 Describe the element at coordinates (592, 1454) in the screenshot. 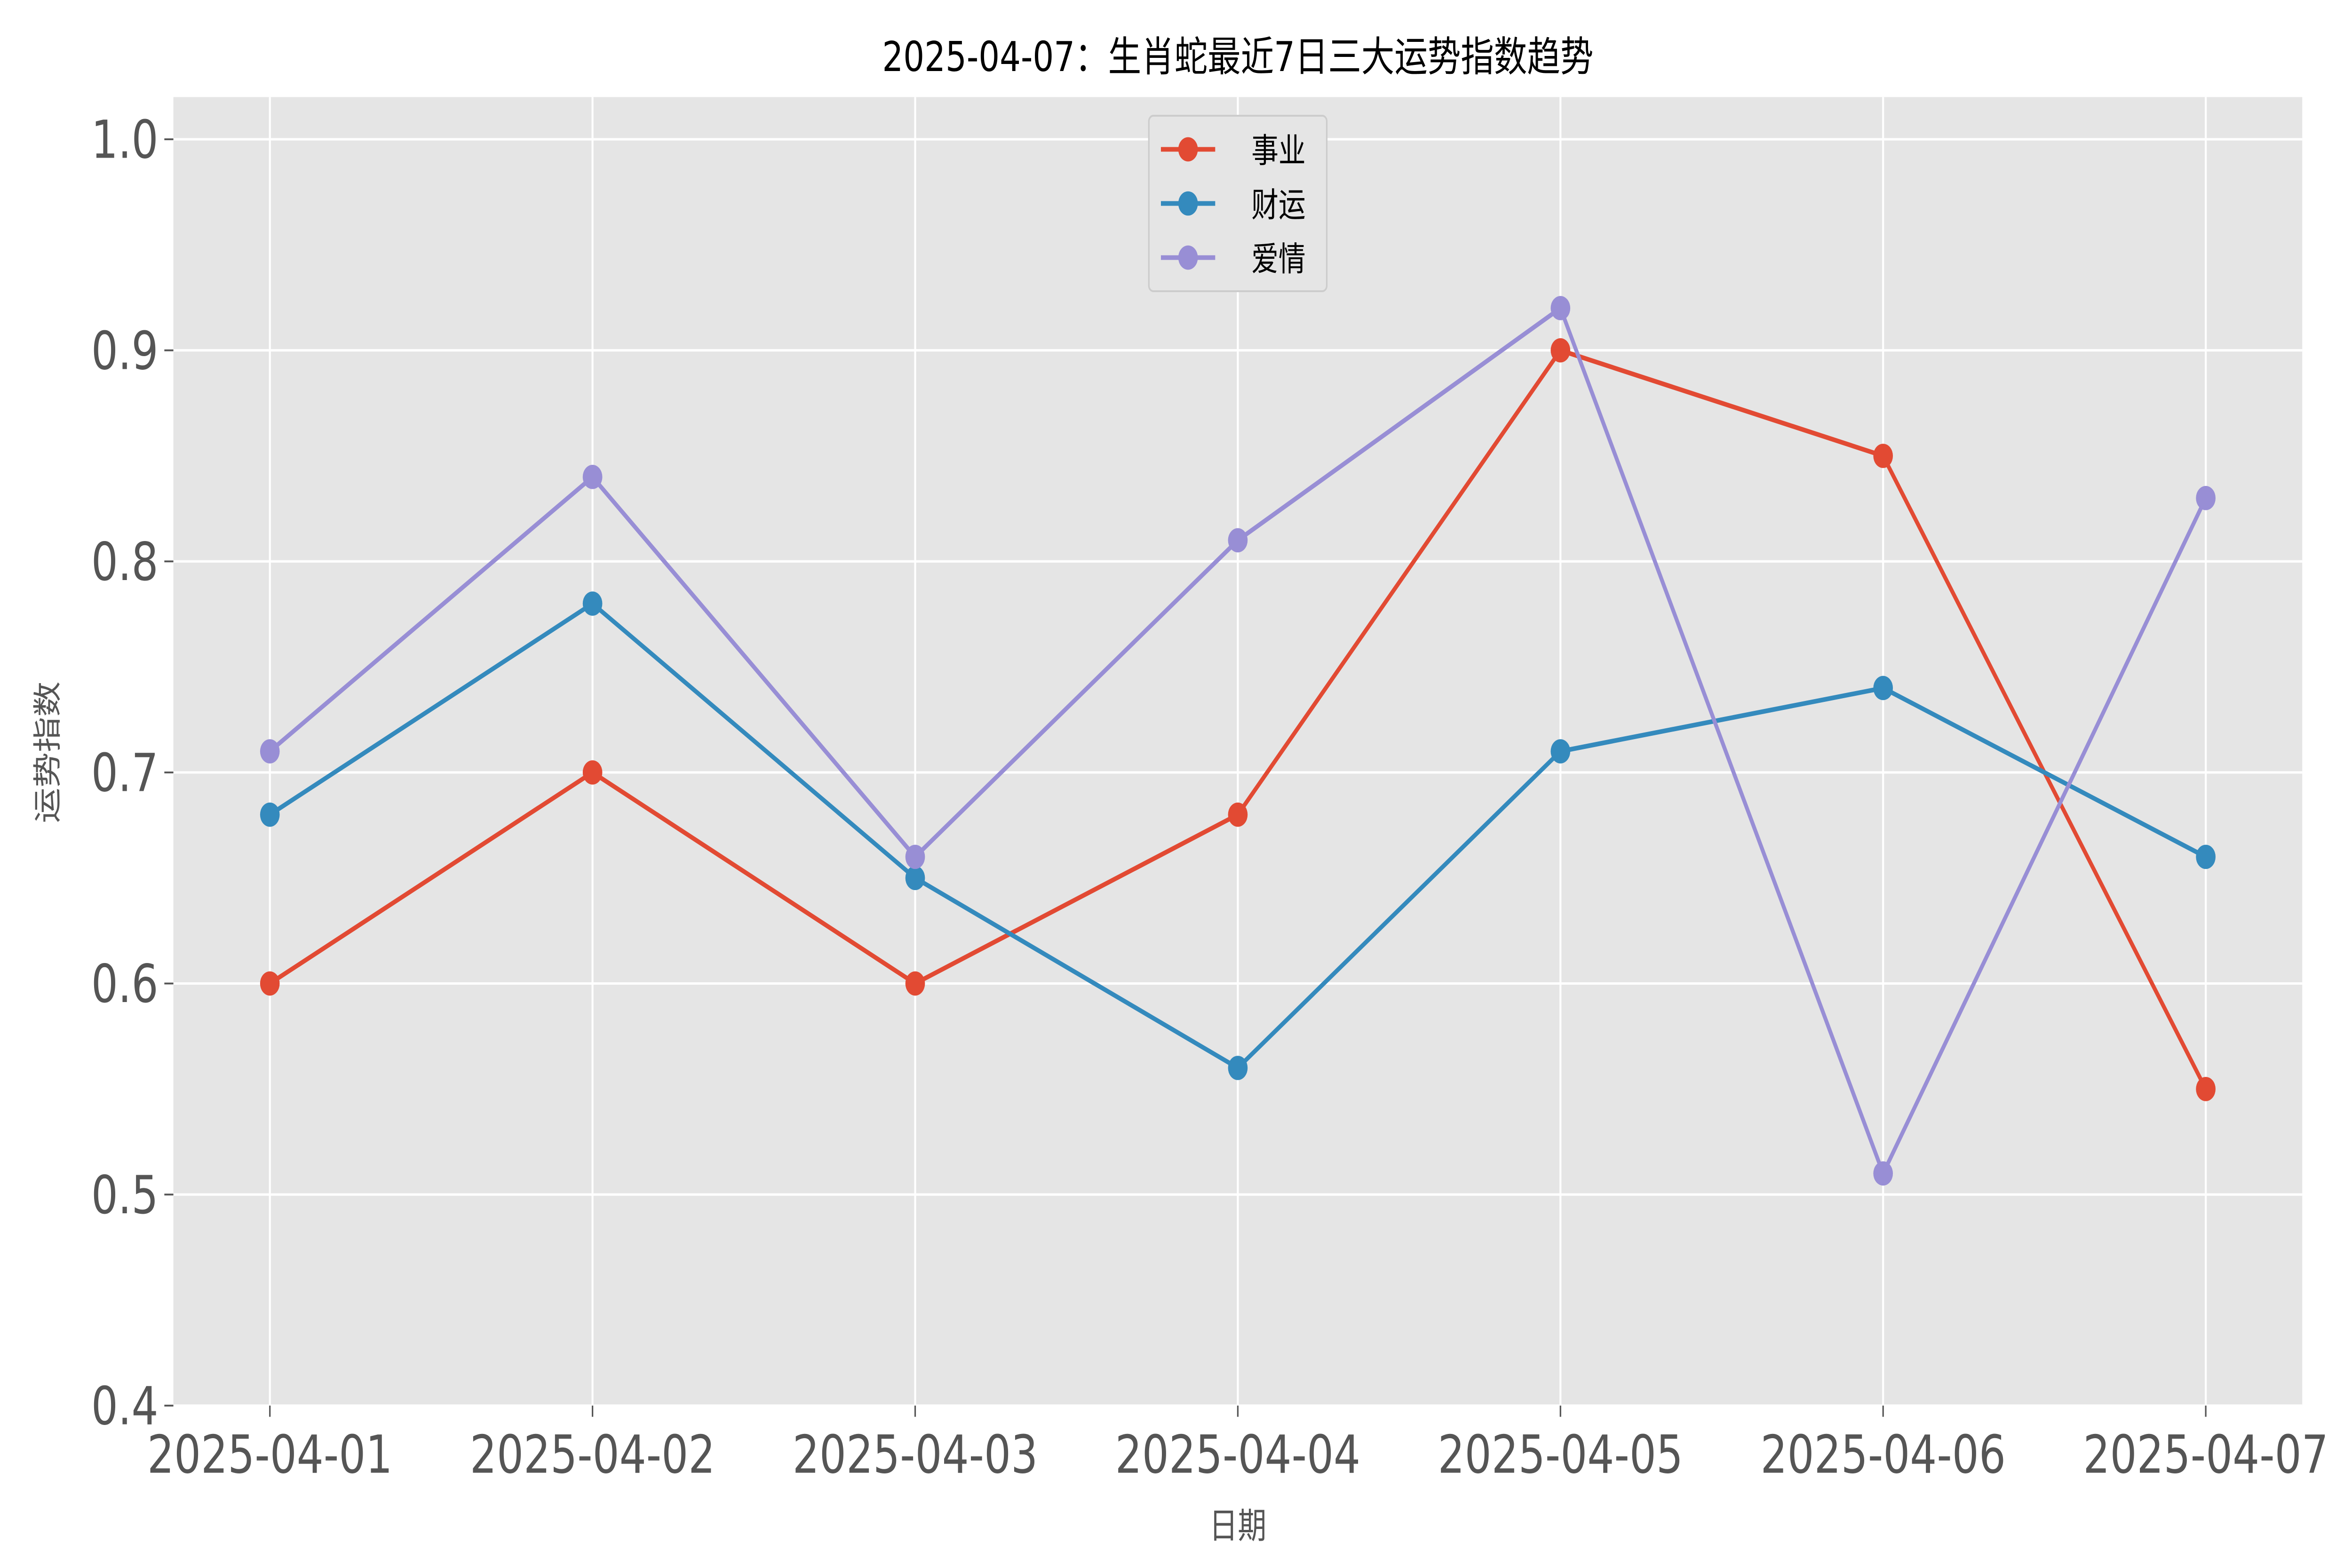

I see `x-tick-label: 2025-04-02` at that location.